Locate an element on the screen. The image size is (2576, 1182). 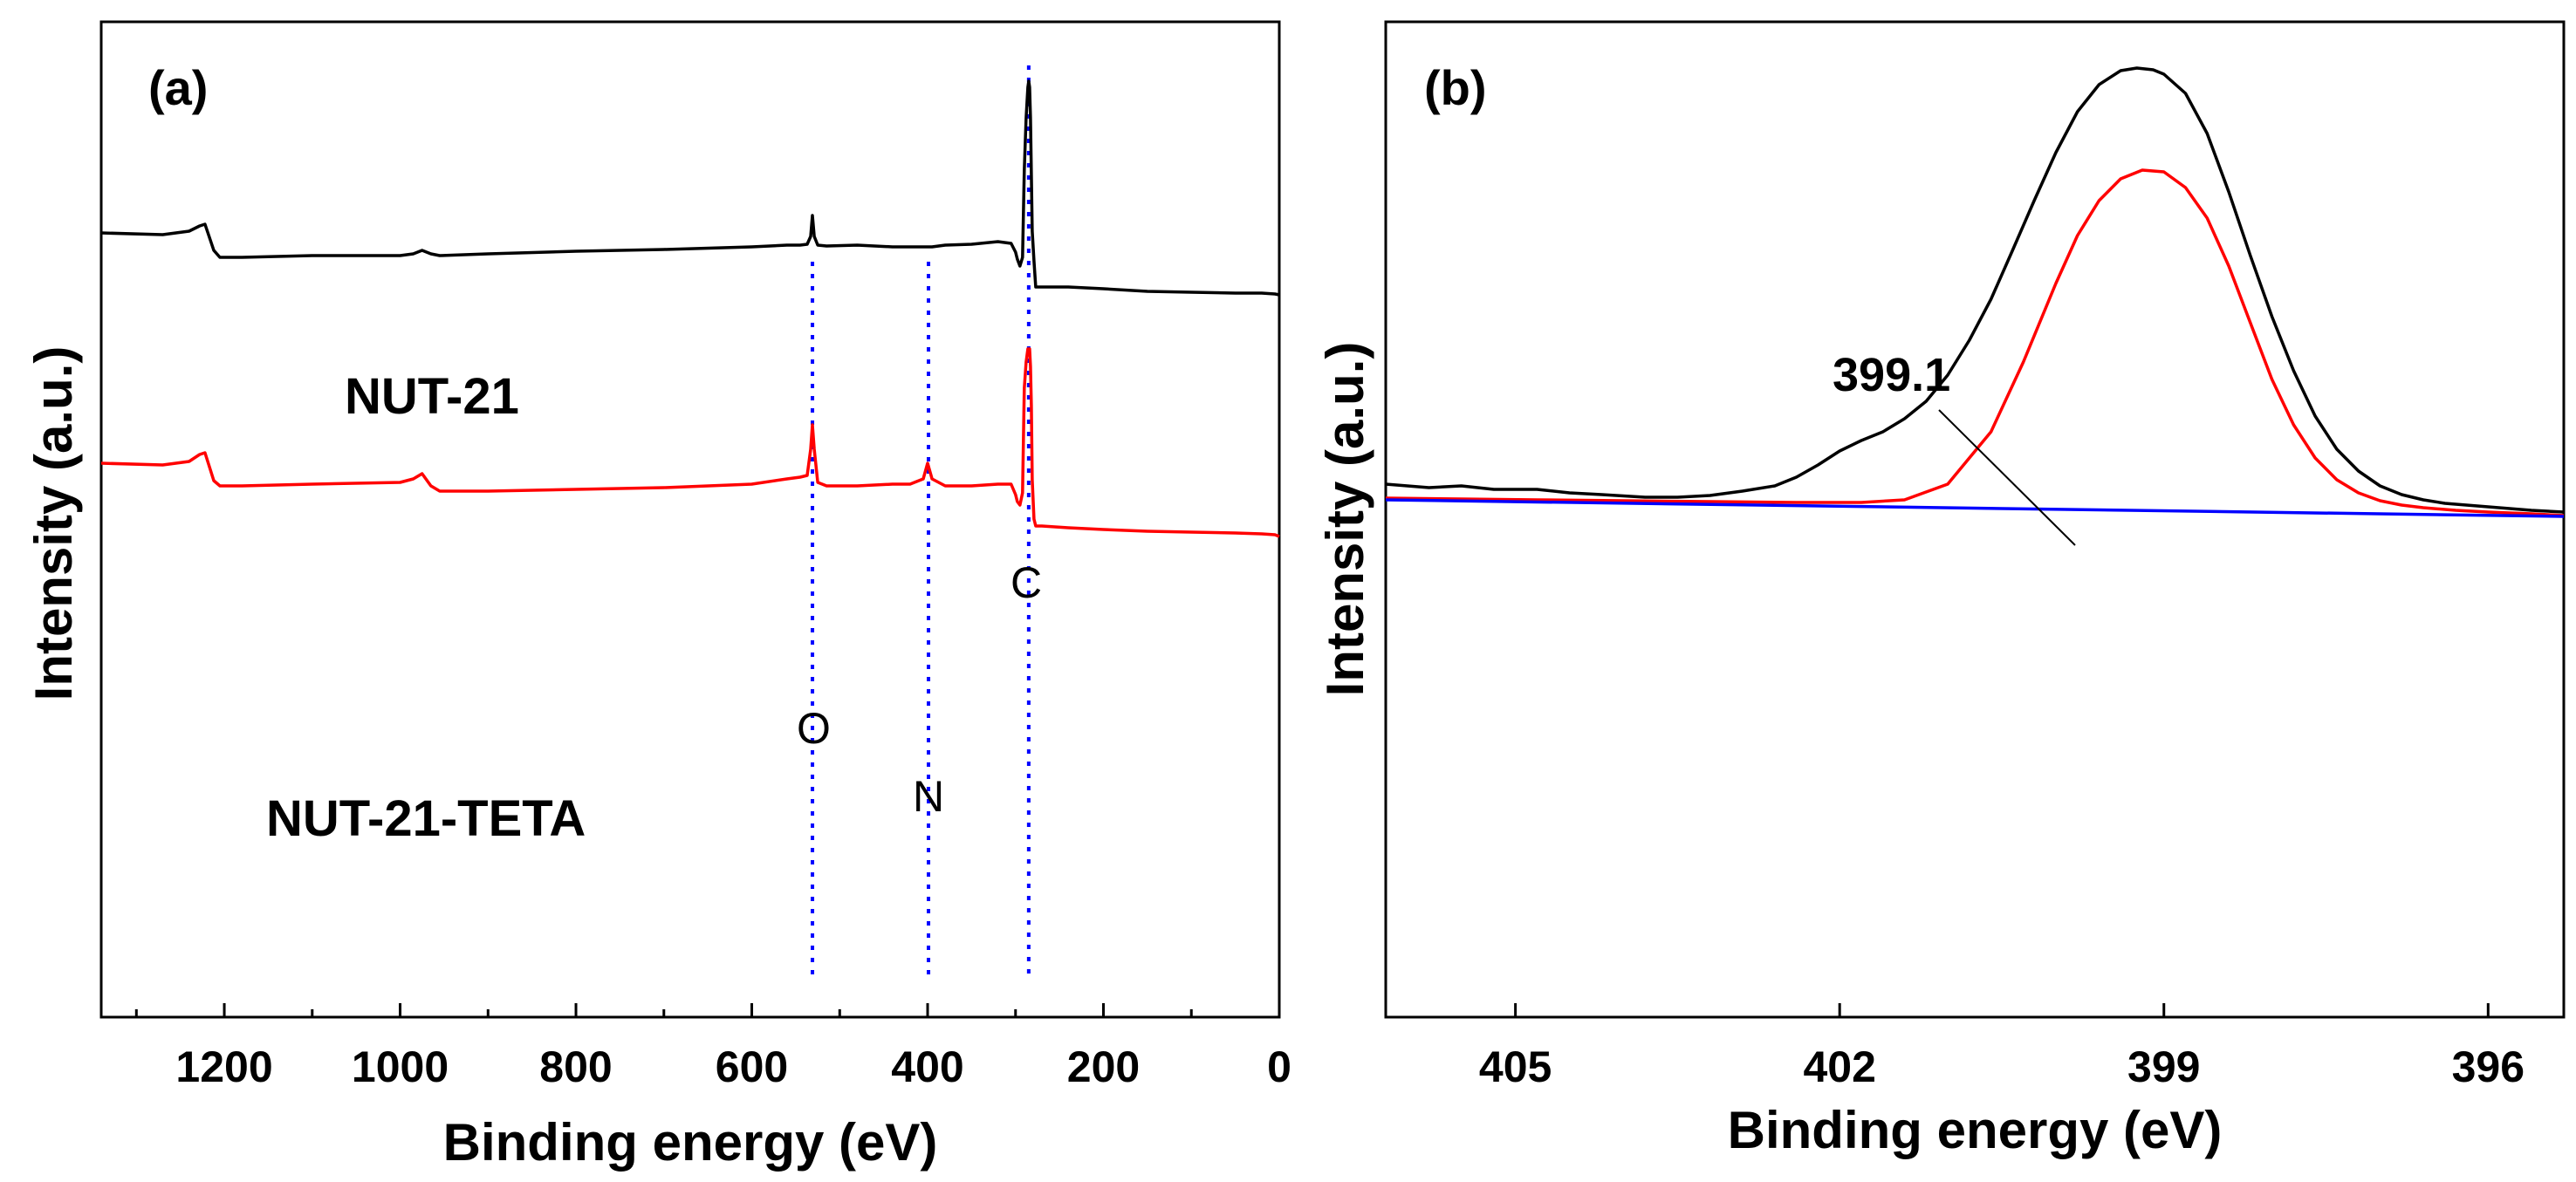
panel-a-x-tick-label-1200: 1200 is located at coordinates (224, 1066).